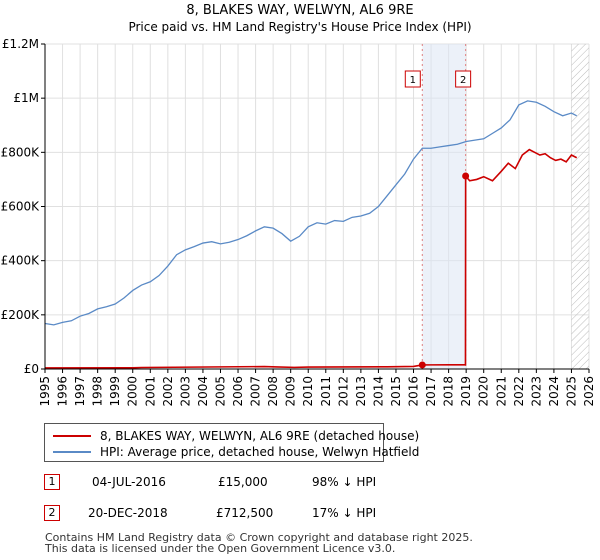 This screenshot has width=600, height=560. What do you see at coordinates (98, 391) in the screenshot?
I see `x-tick-label: 1998` at bounding box center [98, 391].